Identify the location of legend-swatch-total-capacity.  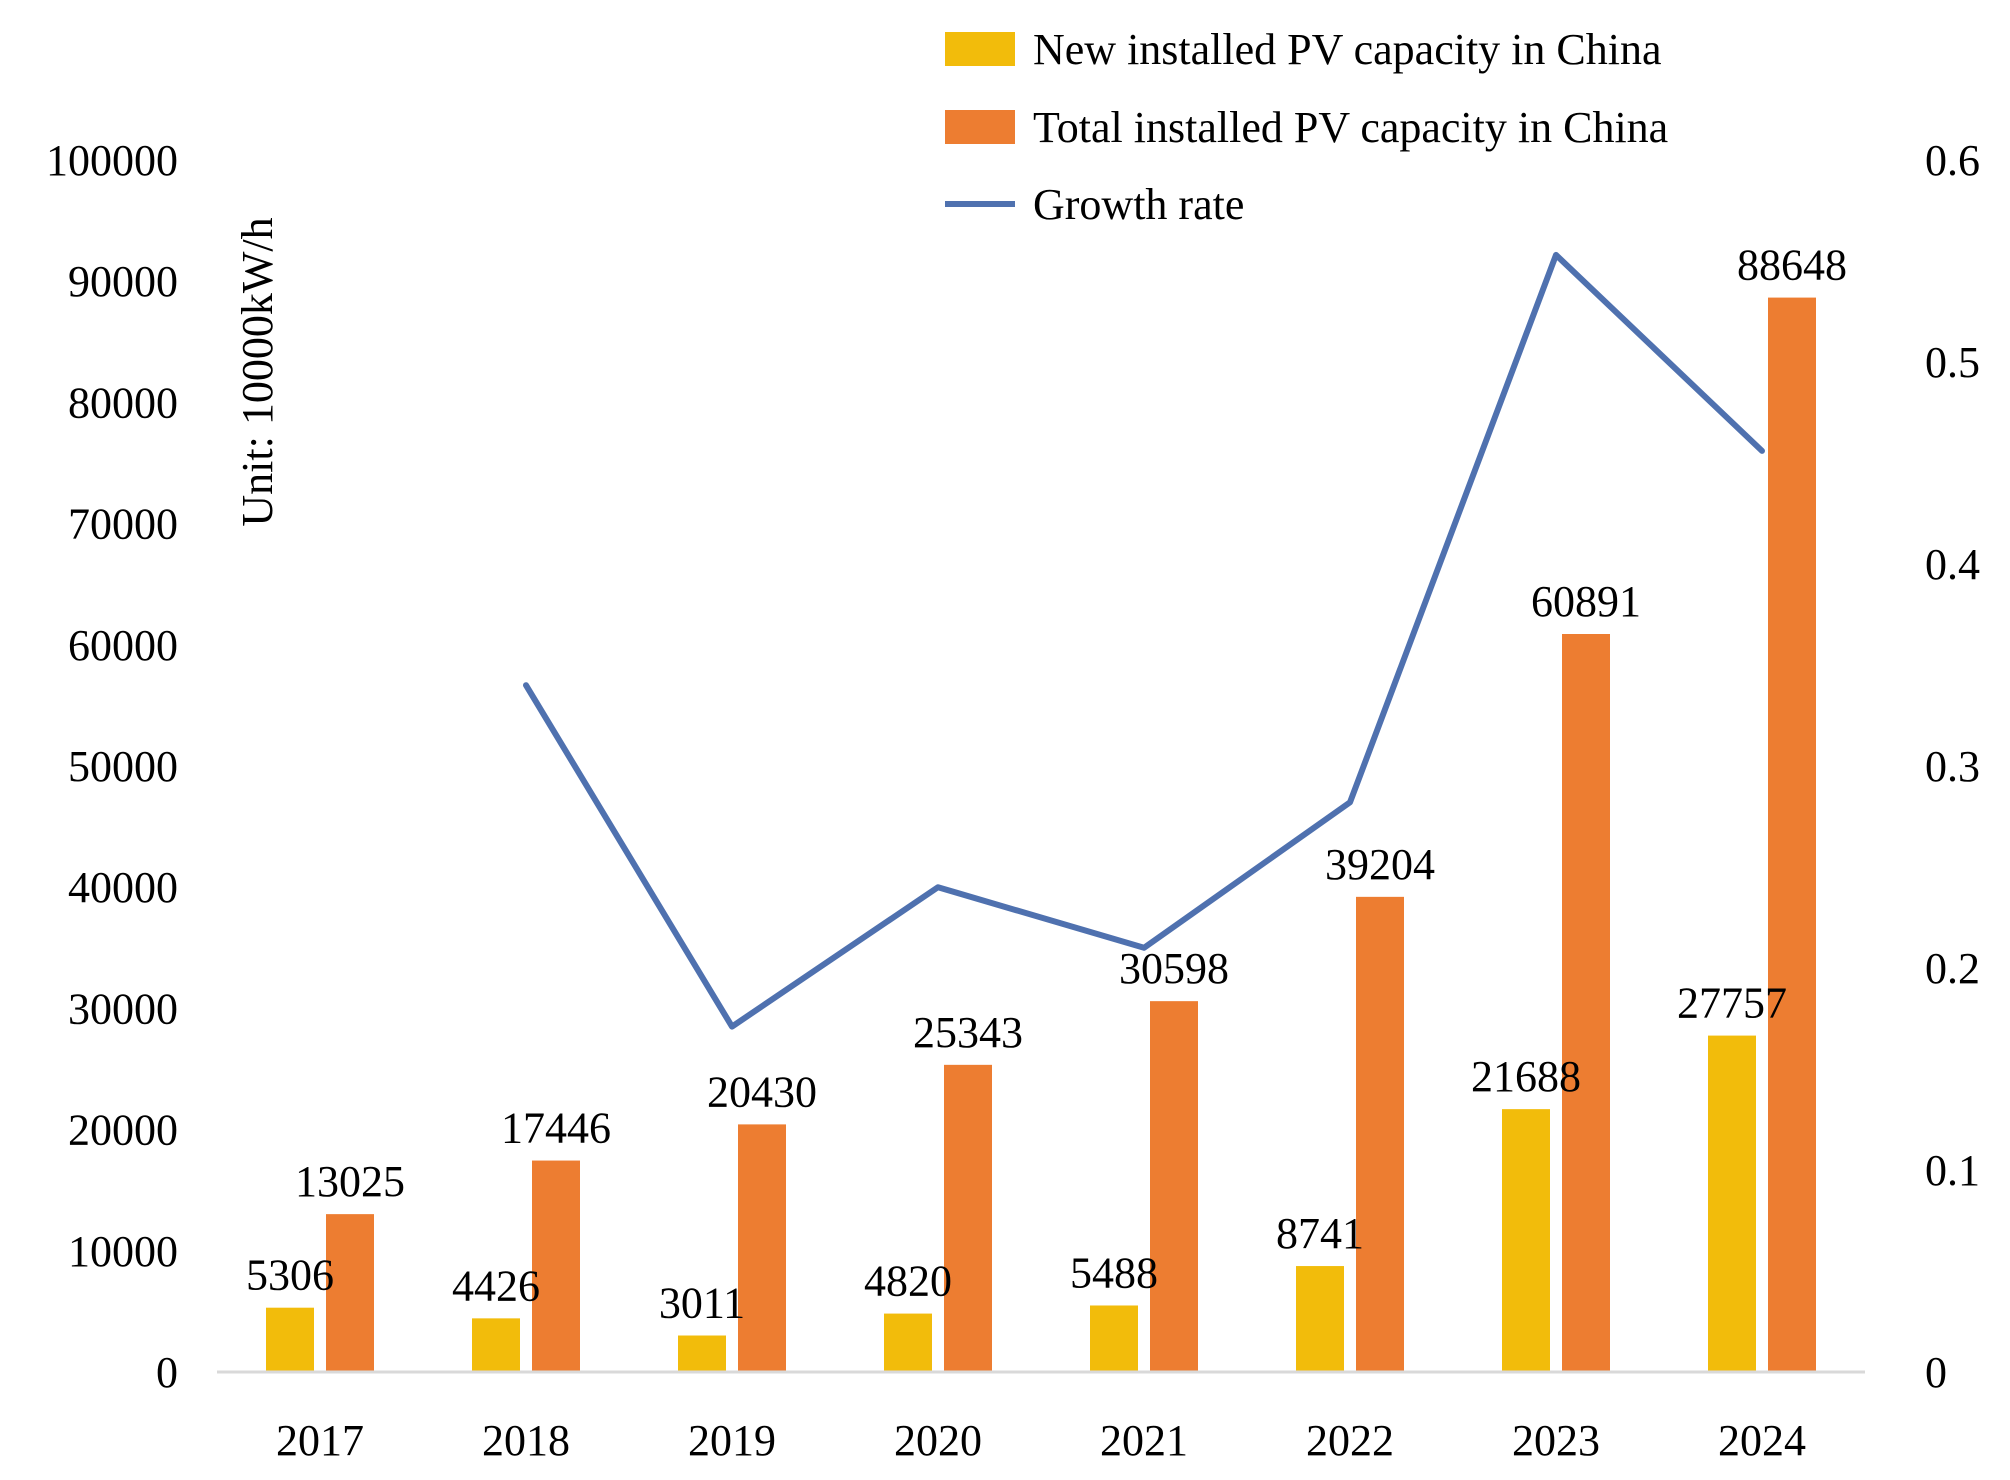
(980, 127).